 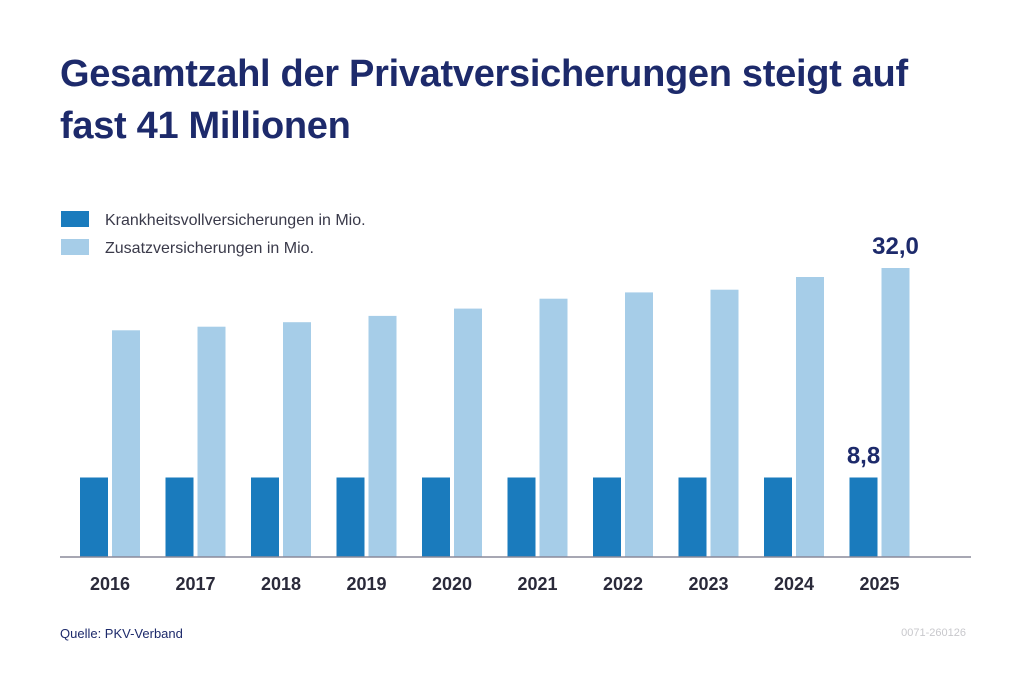 I want to click on x-tick-2019: 2019, so click(x=366, y=584).